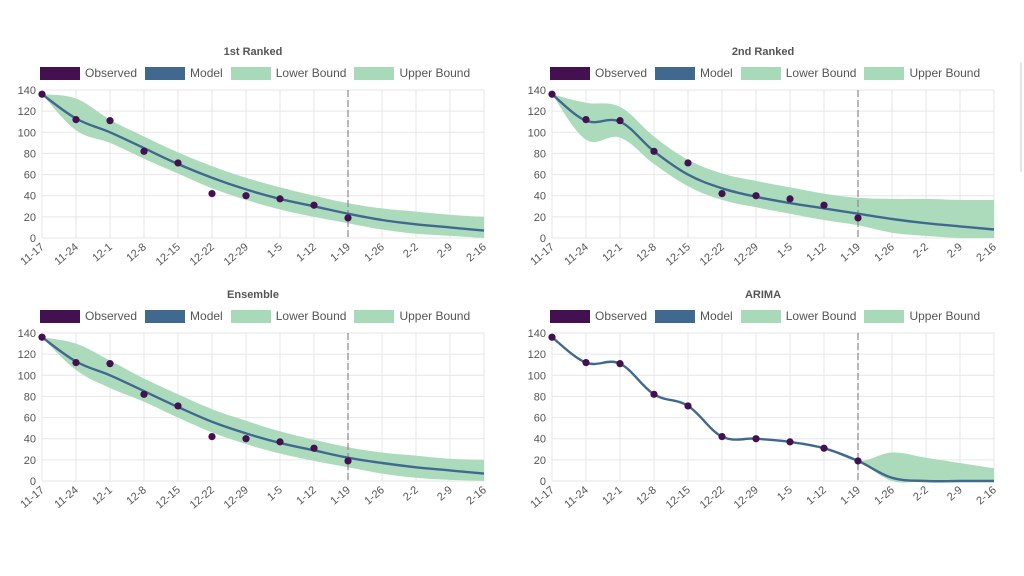  Describe the element at coordinates (678, 497) in the screenshot. I see `x-tick-label: 12-15` at that location.